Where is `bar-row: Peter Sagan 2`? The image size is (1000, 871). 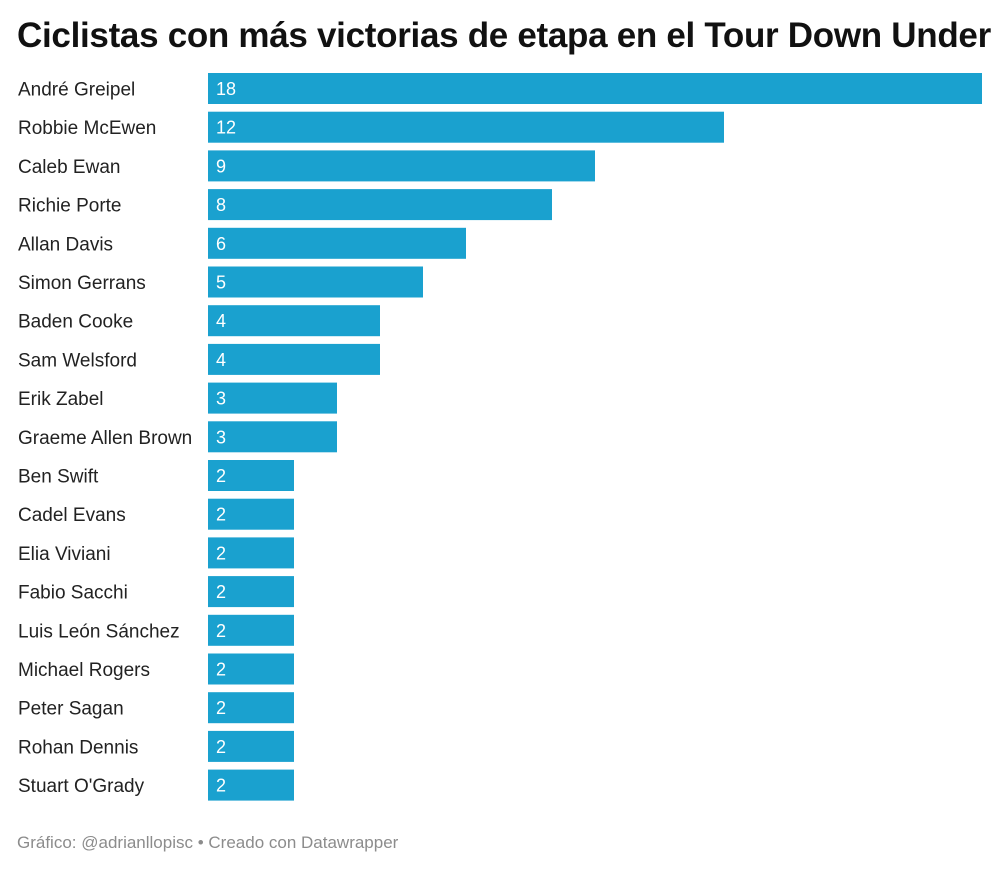 bar-row: Peter Sagan 2 is located at coordinates (156, 708).